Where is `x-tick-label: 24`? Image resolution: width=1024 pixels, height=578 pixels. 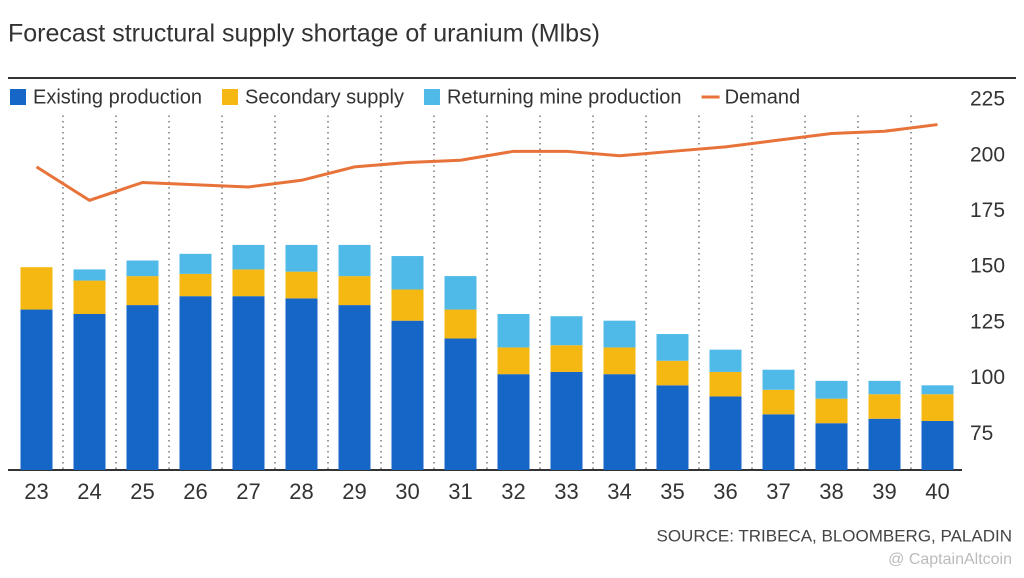
x-tick-label: 24 is located at coordinates (89, 491).